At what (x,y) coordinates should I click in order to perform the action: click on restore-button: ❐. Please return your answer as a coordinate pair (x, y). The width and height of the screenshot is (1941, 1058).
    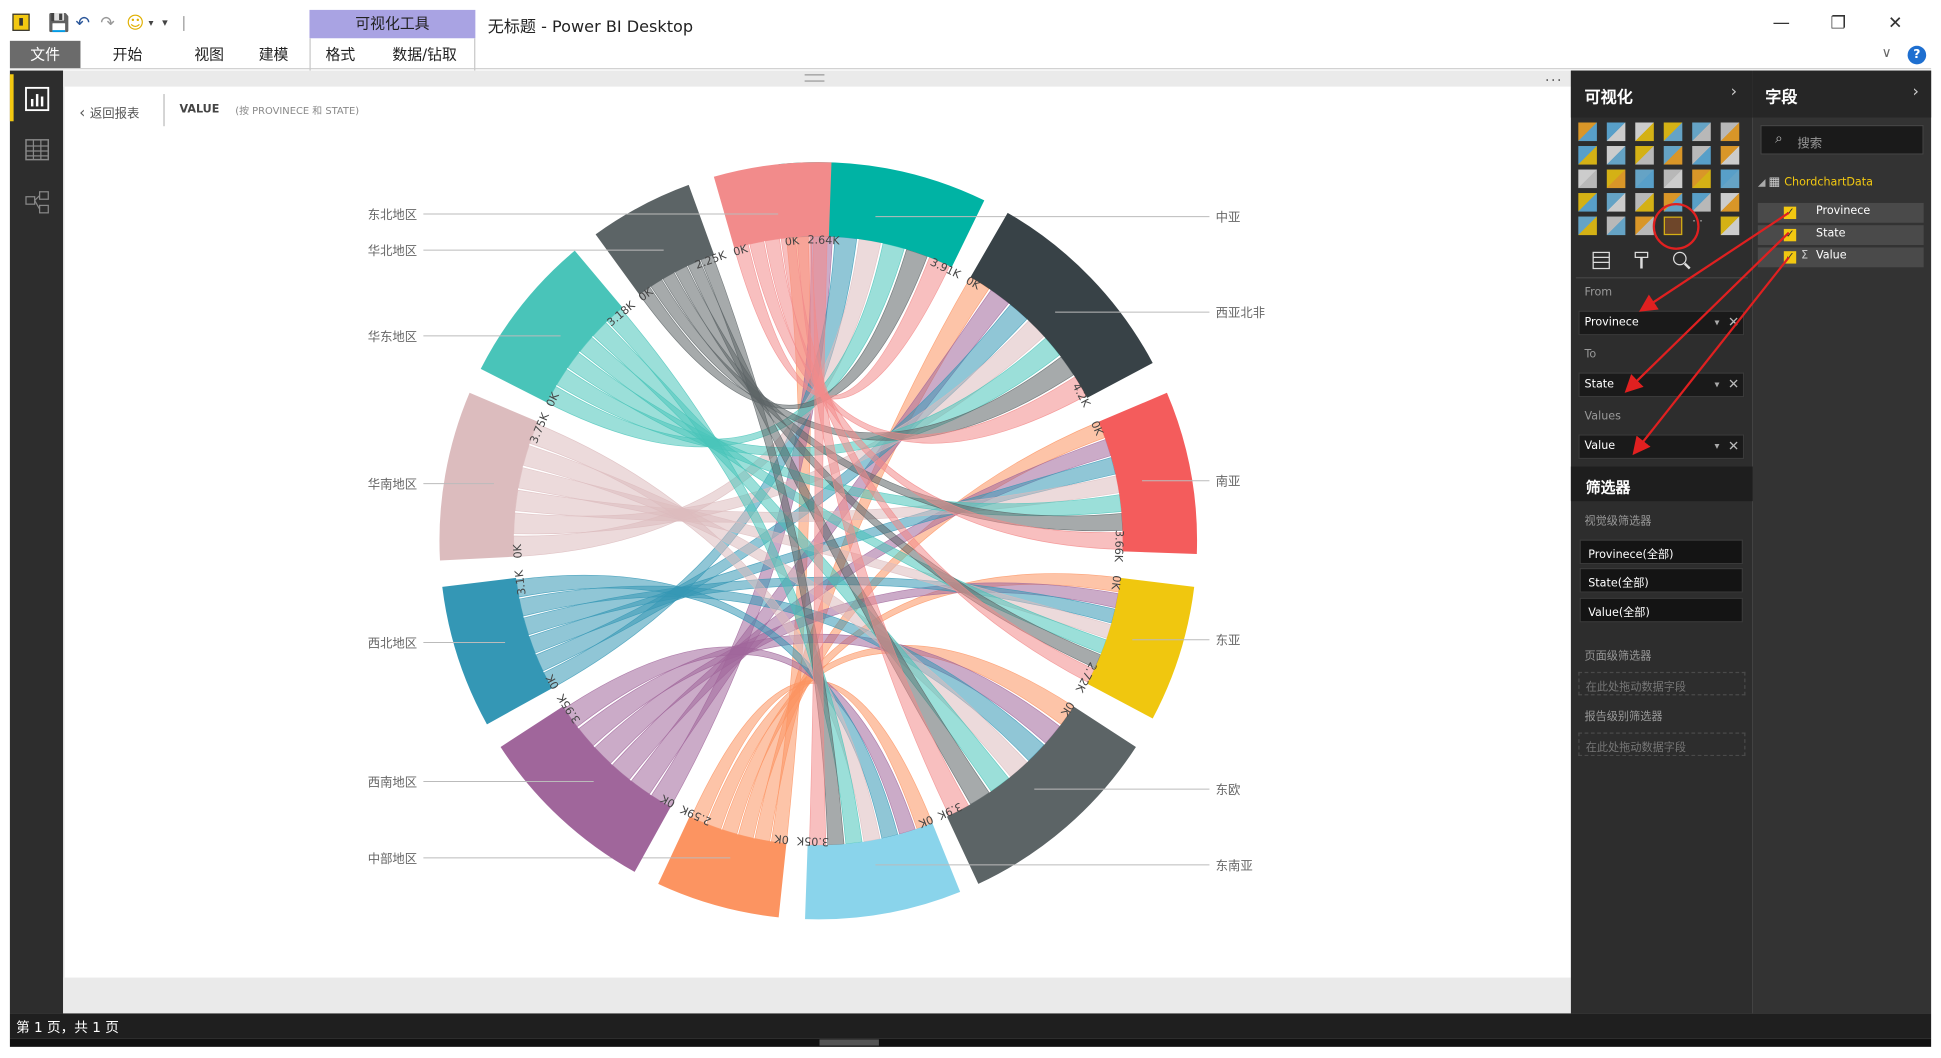
    Looking at the image, I should click on (1838, 23).